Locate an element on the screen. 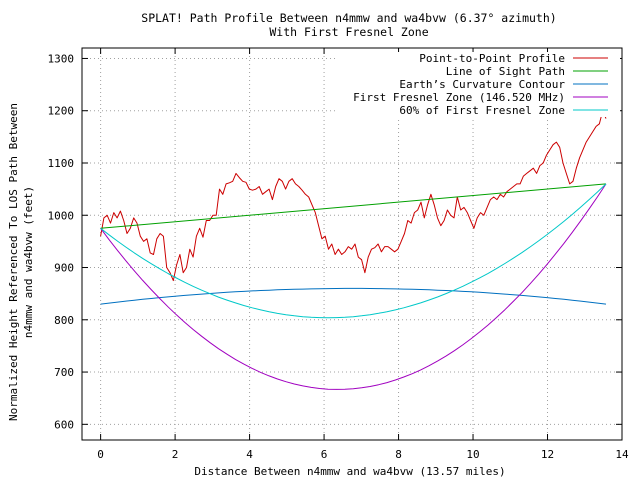  x-tick-label: 12 is located at coordinates (547, 454).